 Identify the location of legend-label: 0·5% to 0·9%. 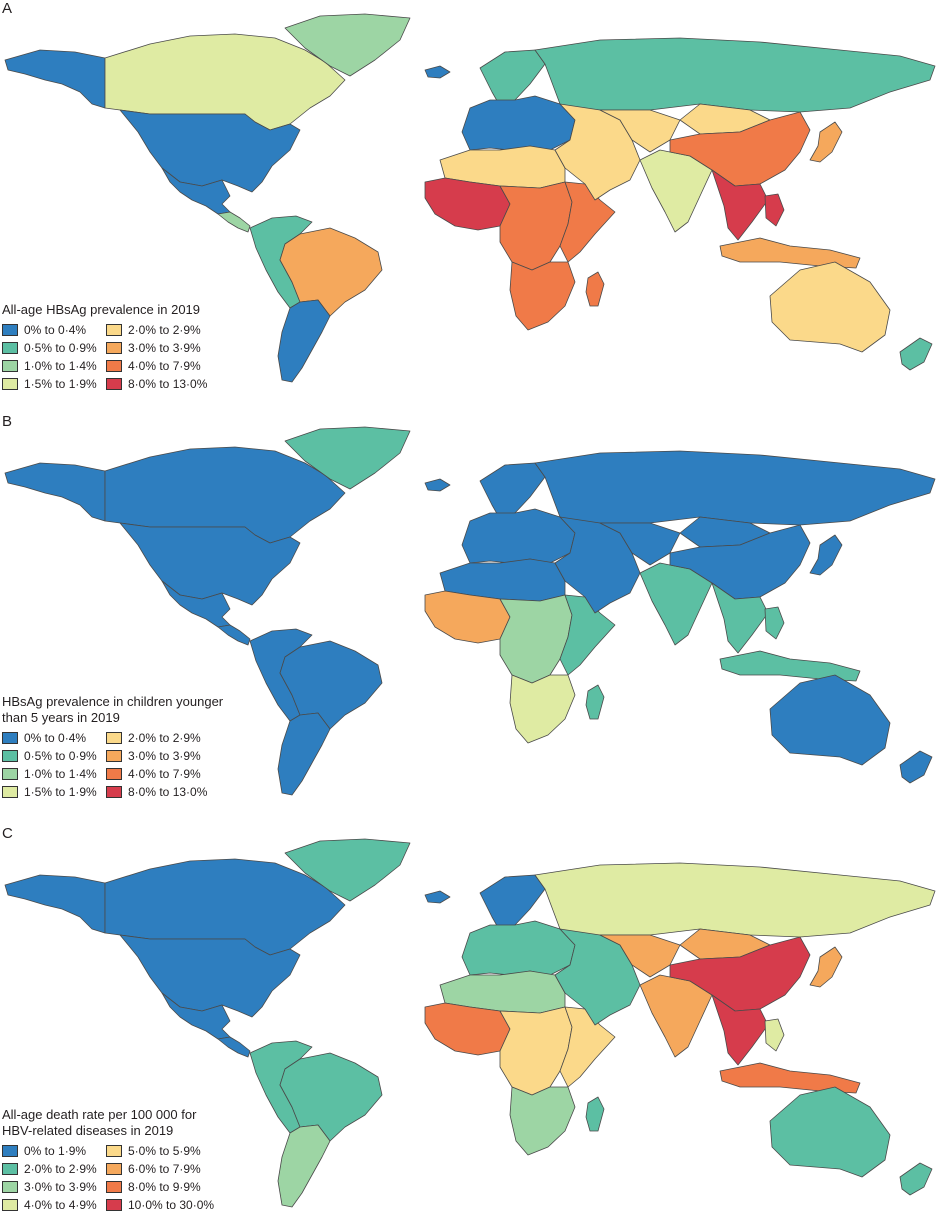
(60, 756).